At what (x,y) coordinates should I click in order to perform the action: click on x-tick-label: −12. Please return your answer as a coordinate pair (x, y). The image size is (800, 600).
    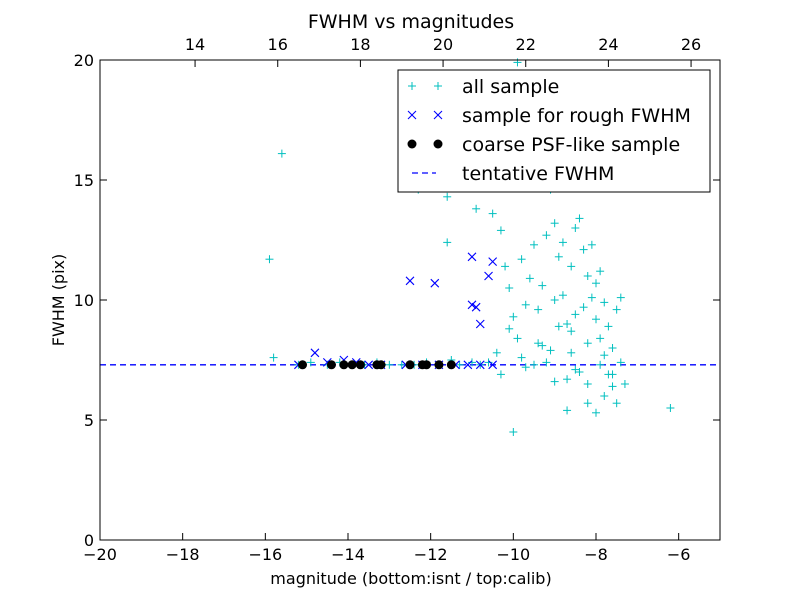
    Looking at the image, I should click on (431, 554).